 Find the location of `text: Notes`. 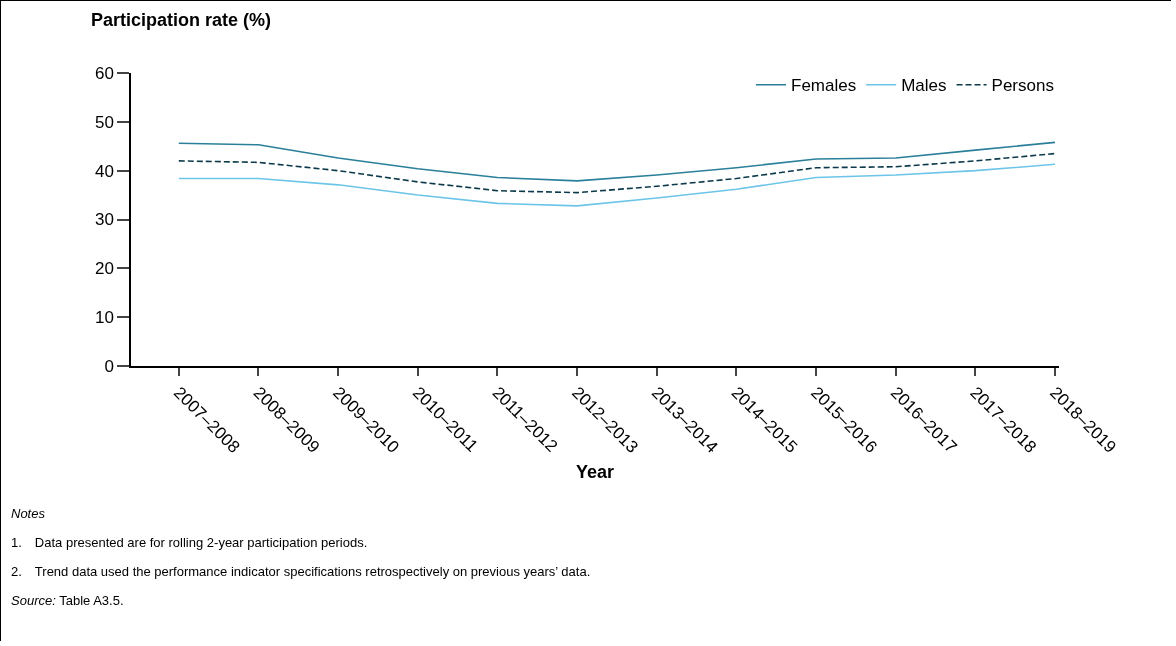

text: Notes is located at coordinates (28, 513).